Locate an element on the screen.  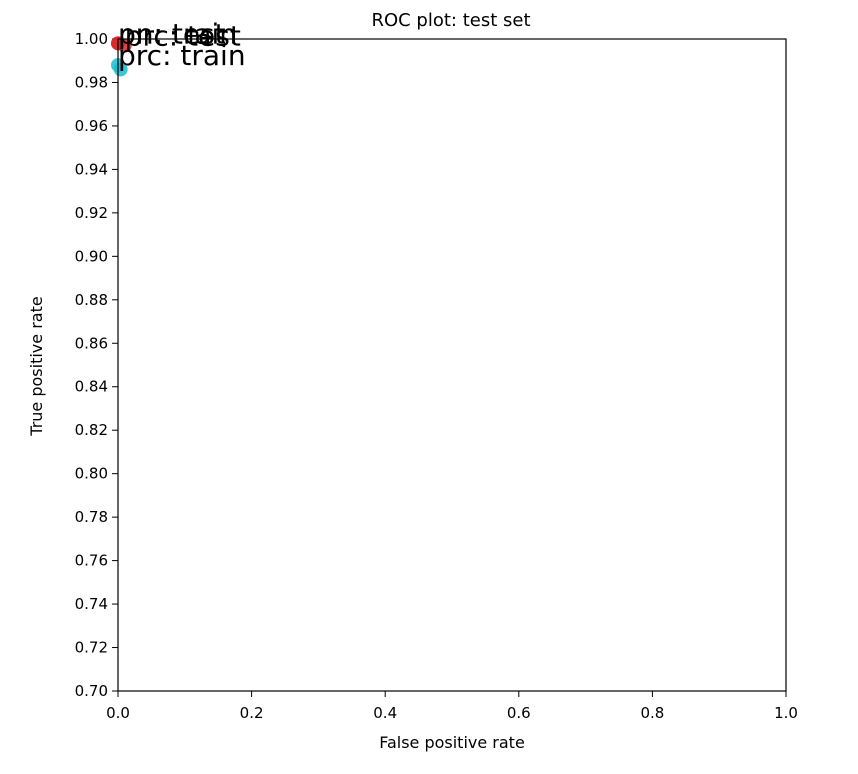
y-tick-label: 0.72 is located at coordinates (91, 648).